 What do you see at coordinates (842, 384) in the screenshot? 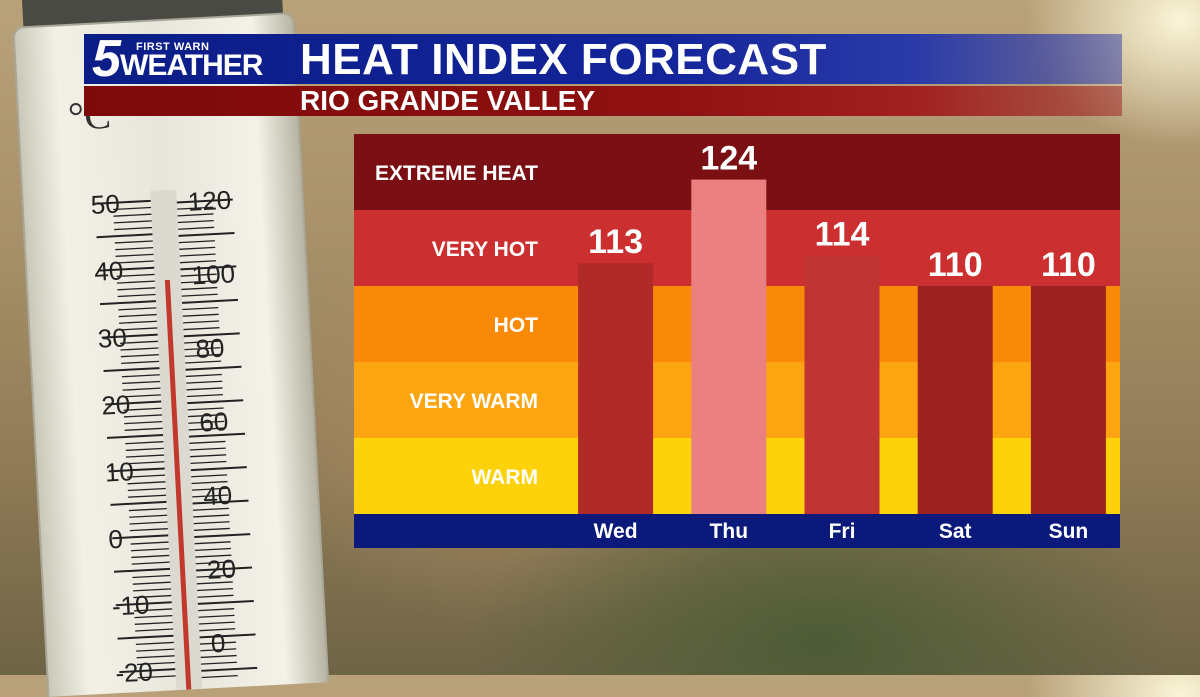
I see `bar-fri` at bounding box center [842, 384].